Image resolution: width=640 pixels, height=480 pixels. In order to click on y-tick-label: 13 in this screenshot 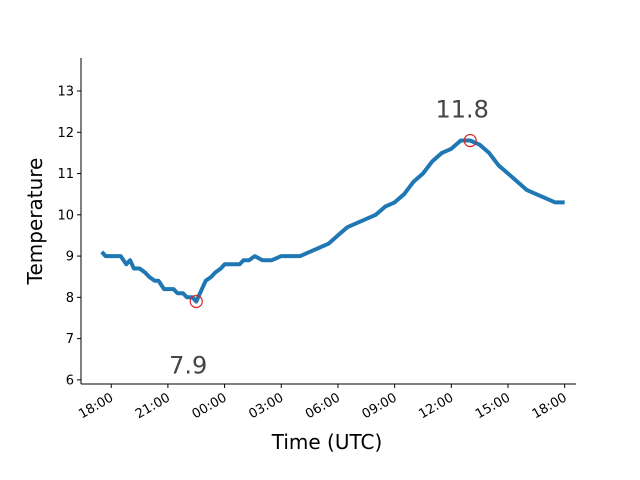, I will do `click(65, 92)`.